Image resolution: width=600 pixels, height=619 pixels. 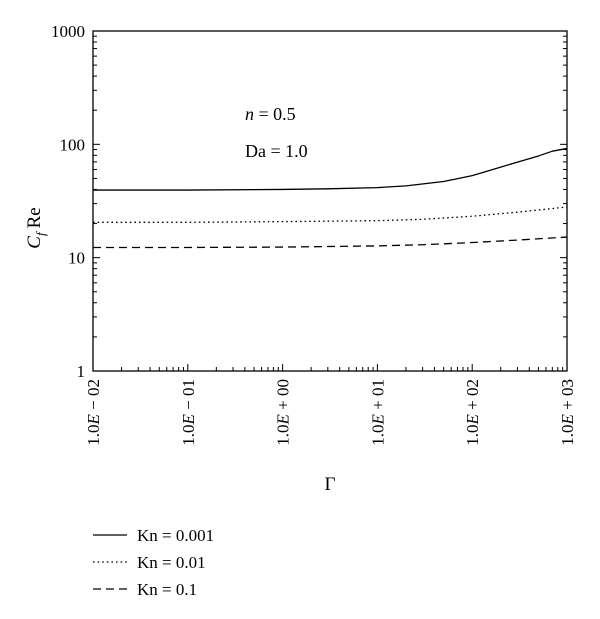 I want to click on x-tick-label: 1.0E − 02, so click(x=93, y=412).